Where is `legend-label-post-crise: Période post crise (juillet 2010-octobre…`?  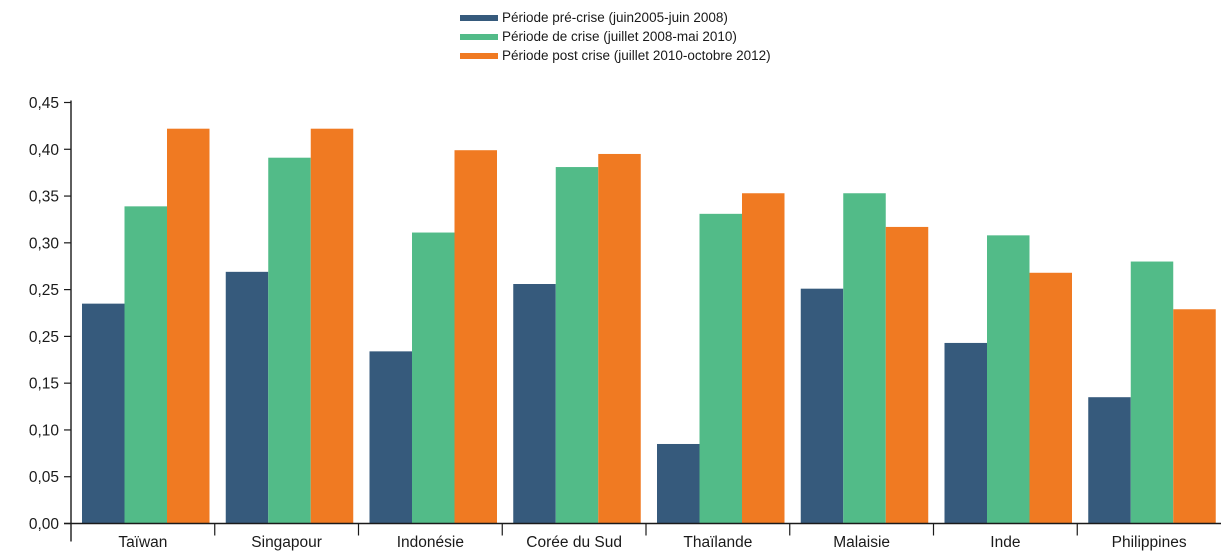
legend-label-post-crise: Période post crise (juillet 2010-octobre… is located at coordinates (636, 55).